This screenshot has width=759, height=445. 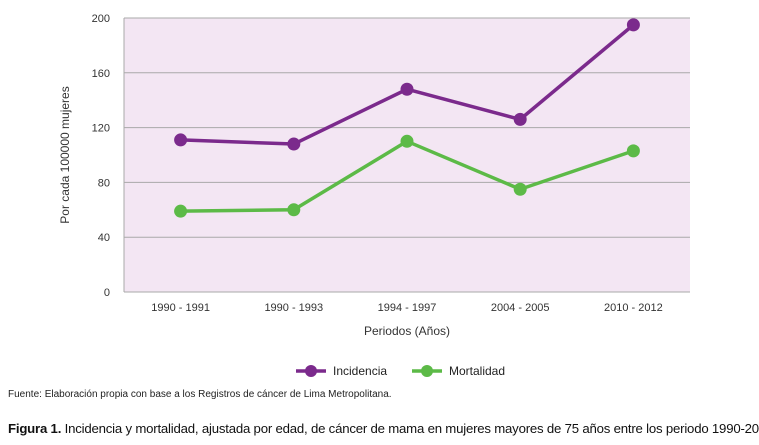 What do you see at coordinates (101, 19) in the screenshot?
I see `y-tick-label: 200` at bounding box center [101, 19].